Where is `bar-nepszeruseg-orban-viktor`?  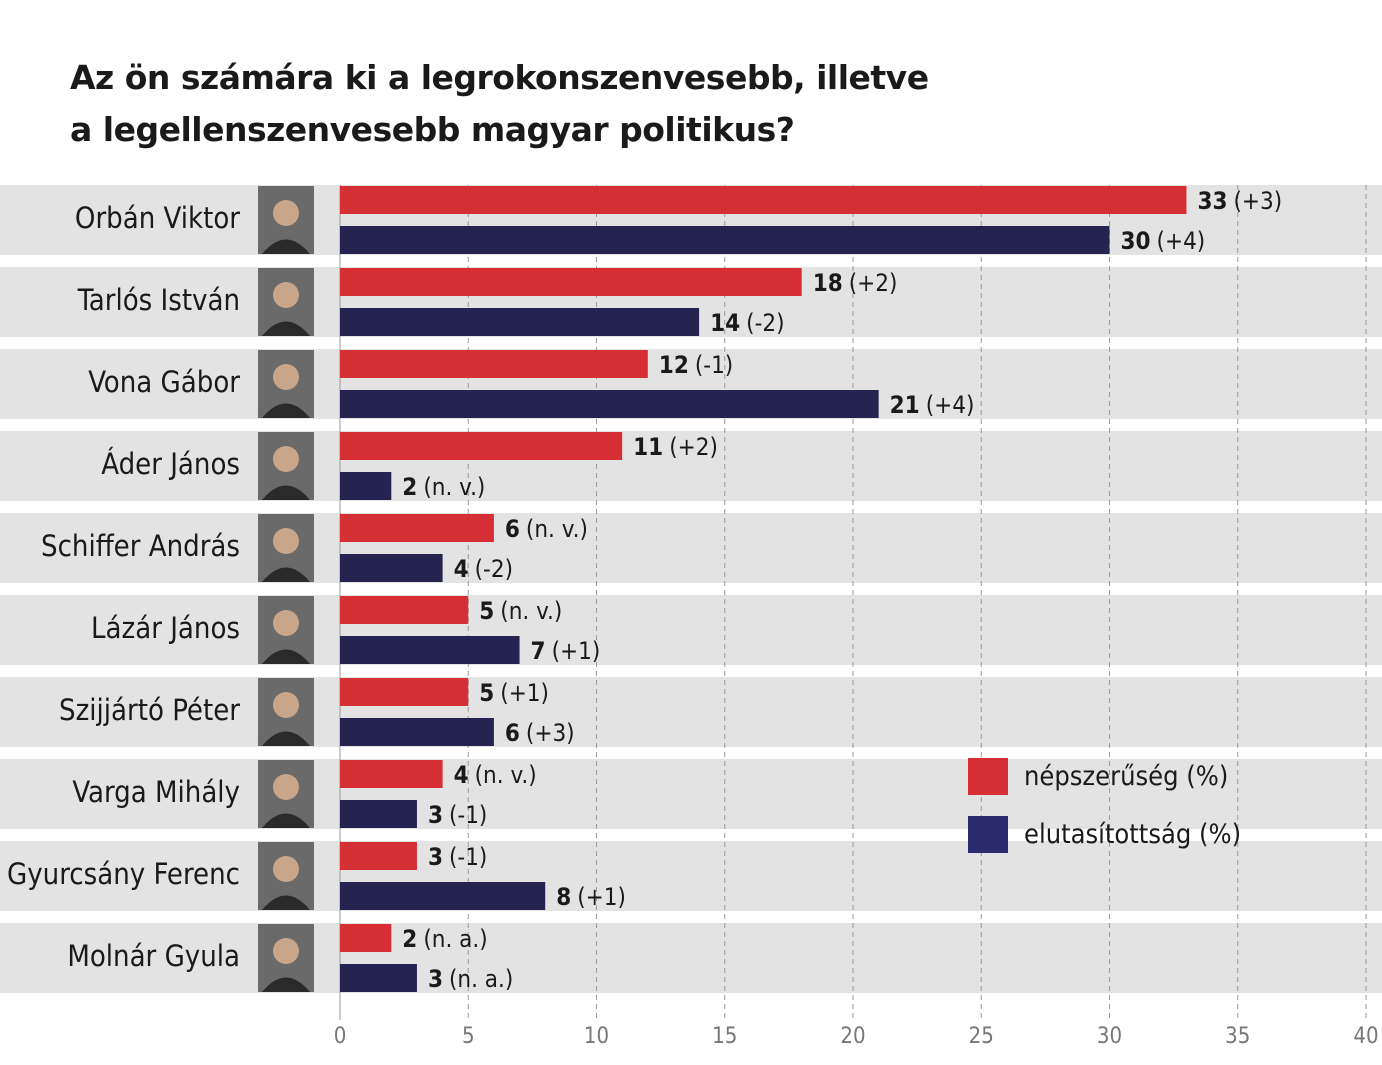
bar-nepszeruseg-orban-viktor is located at coordinates (763, 200).